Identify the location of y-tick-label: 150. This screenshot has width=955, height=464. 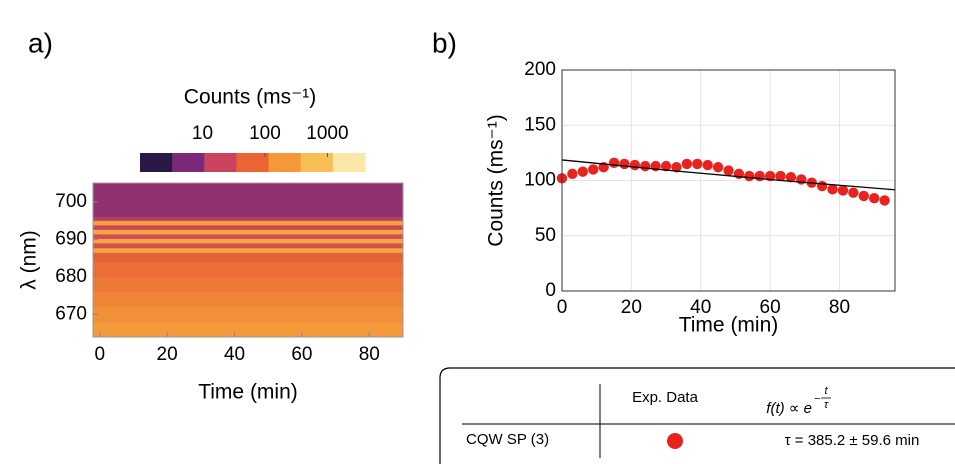
(540, 124).